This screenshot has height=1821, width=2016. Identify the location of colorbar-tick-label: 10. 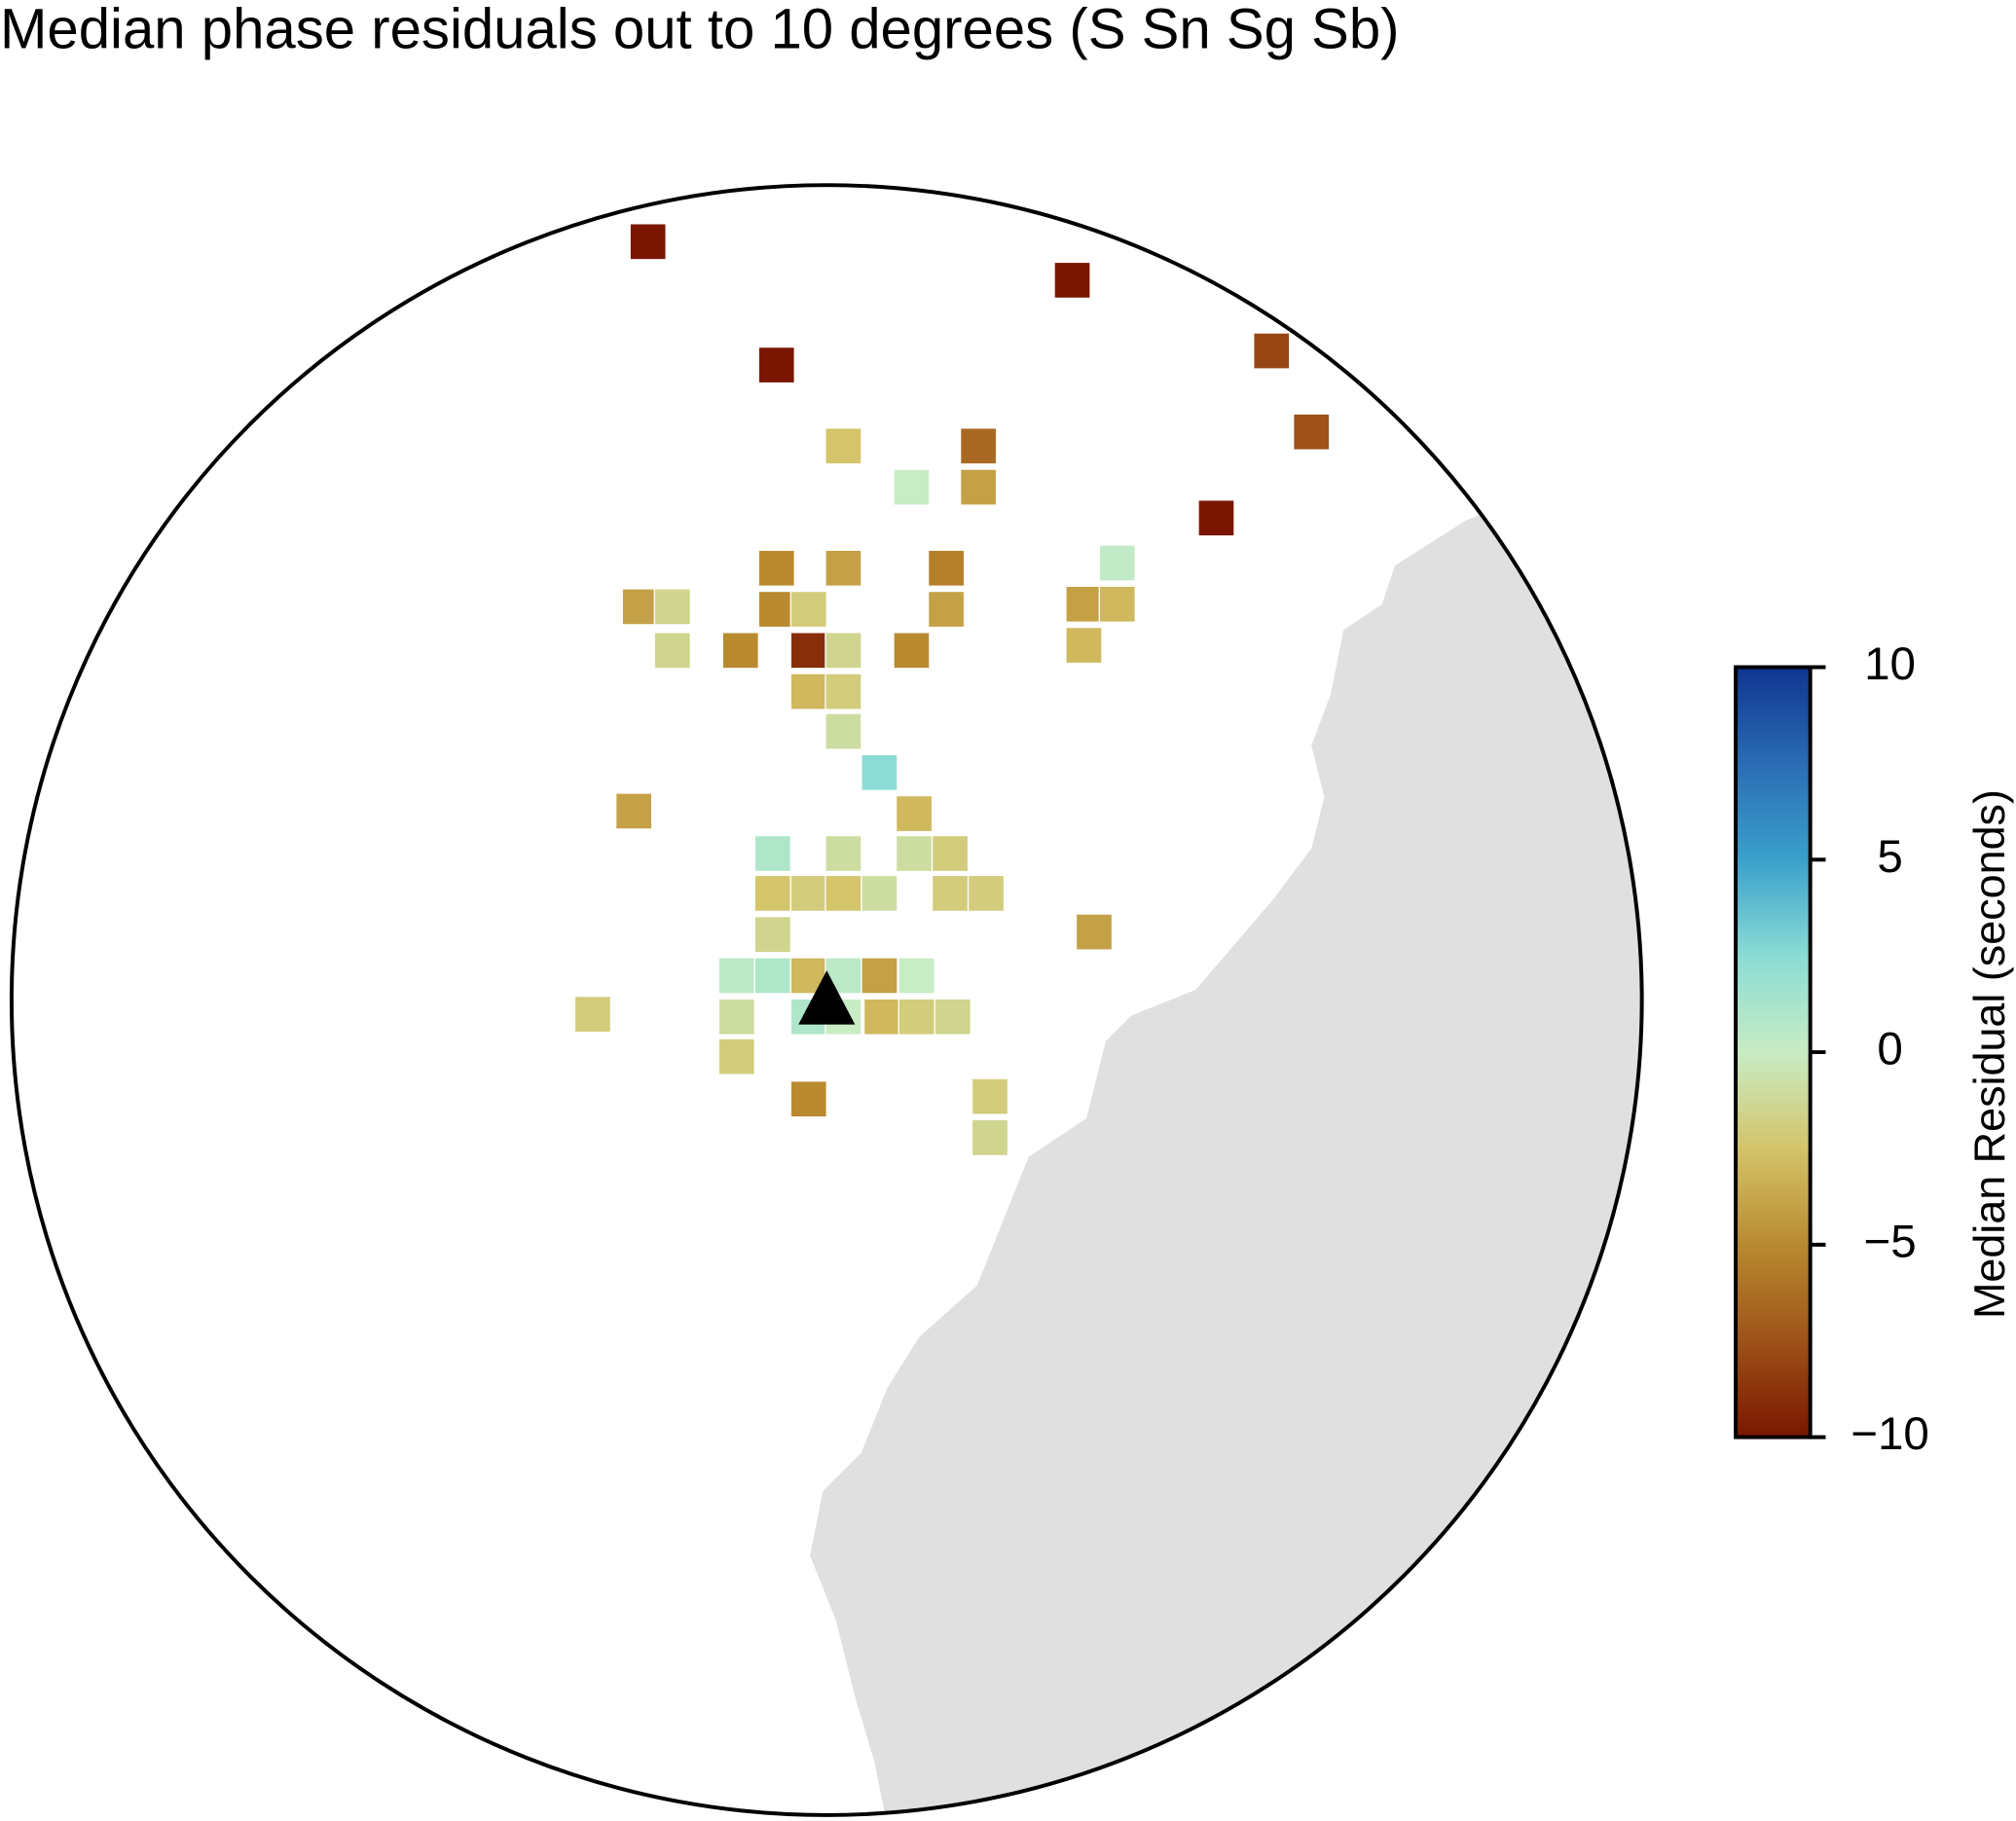
(1890, 664).